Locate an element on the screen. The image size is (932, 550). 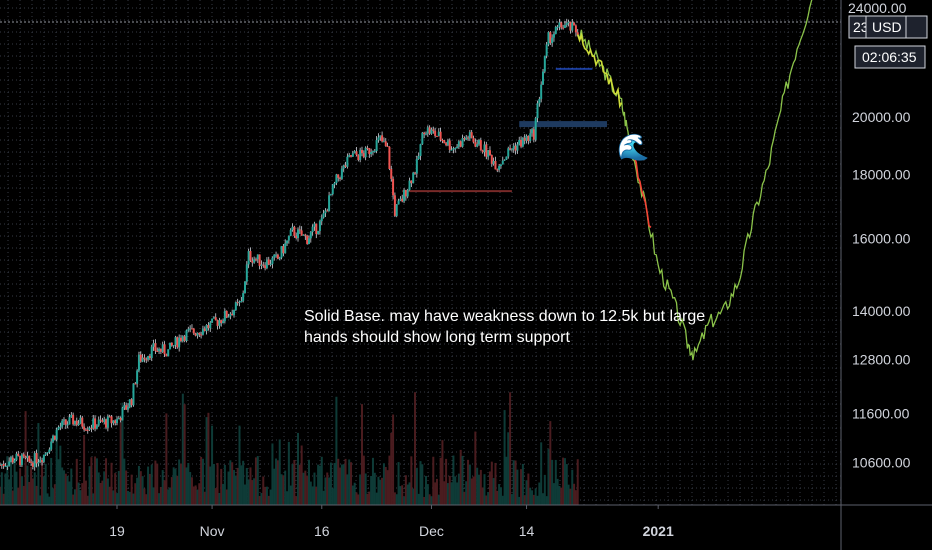
time-axis-ticks: 19 Nov 16 Dec 14 2021 is located at coordinates (391, 522).